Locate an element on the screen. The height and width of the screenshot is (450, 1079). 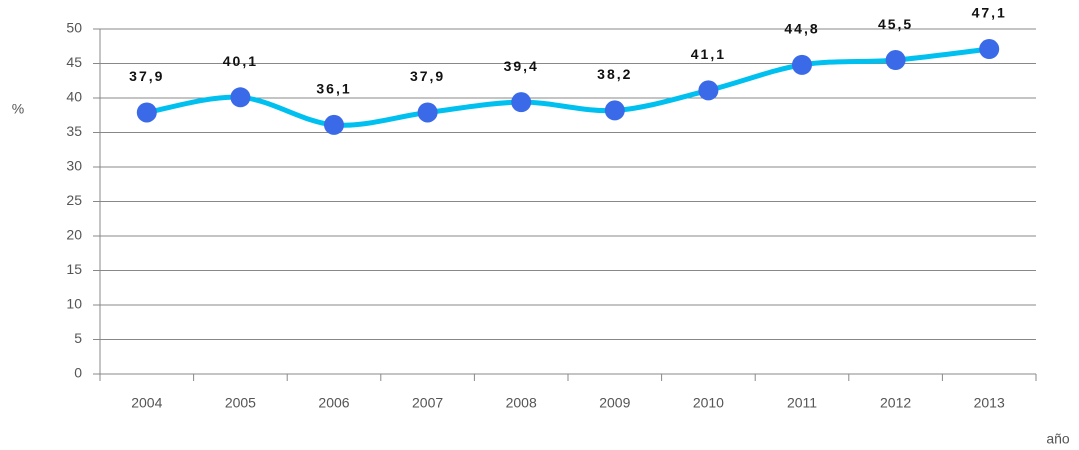
data-label: 40,1 is located at coordinates (240, 61).